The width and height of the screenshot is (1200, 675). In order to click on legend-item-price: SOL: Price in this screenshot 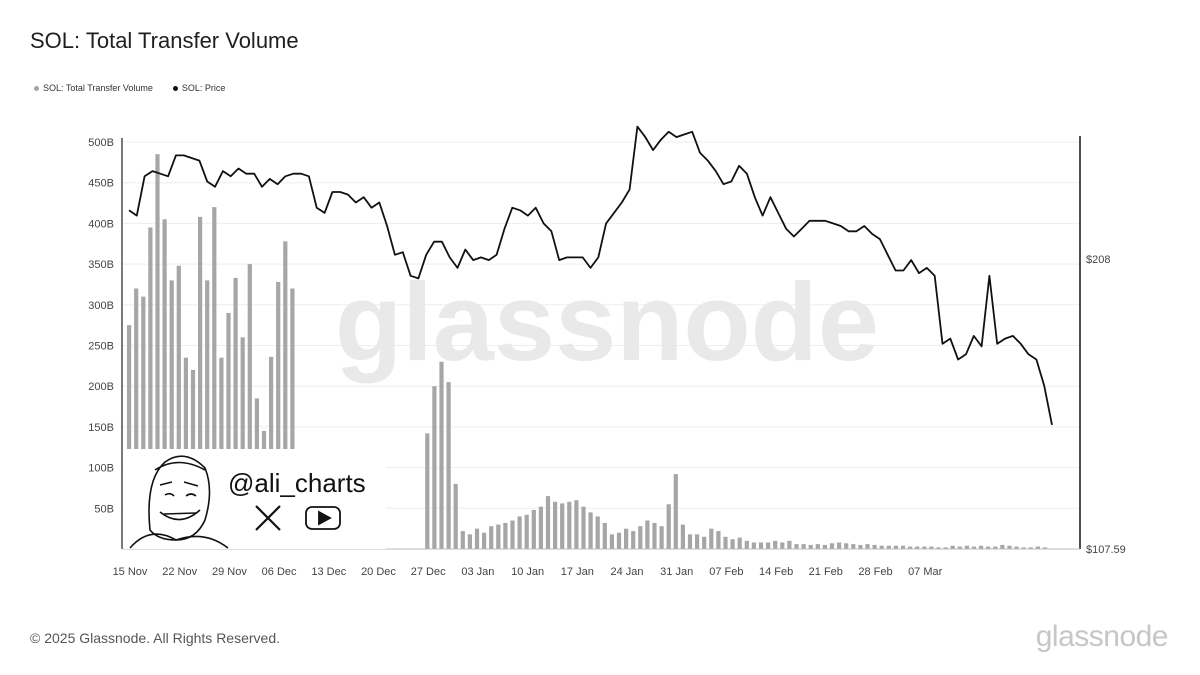, I will do `click(198, 88)`.